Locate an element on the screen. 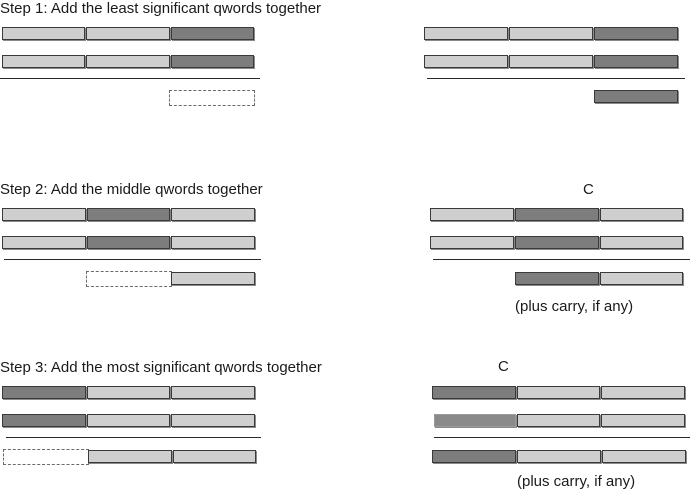 This screenshot has width=691, height=493. step3-right-result-qword-high is located at coordinates (474, 456).